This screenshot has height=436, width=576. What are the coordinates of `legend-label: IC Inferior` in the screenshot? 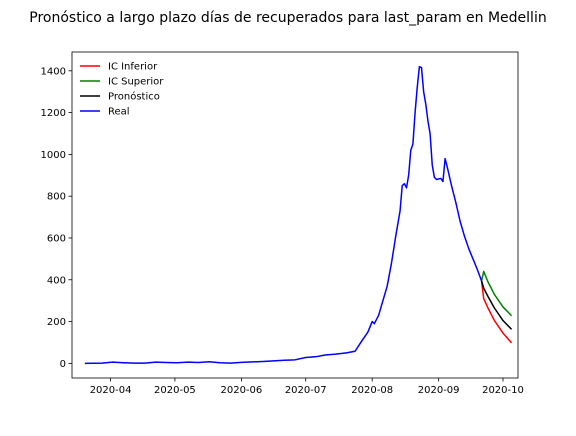 It's located at (133, 67).